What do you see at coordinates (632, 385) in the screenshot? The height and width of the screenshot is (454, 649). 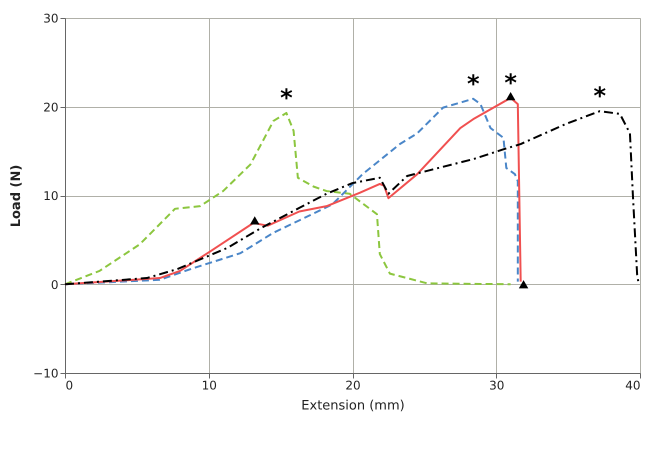 I see `x-tick-label: 40` at bounding box center [632, 385].